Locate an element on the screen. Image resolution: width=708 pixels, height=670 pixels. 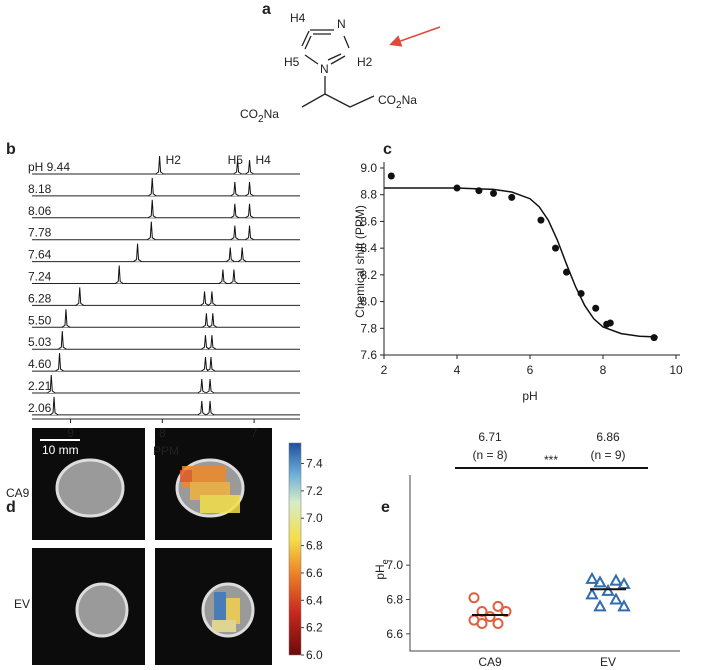
y-tick-label: 8.6 is located at coordinates (368, 221).